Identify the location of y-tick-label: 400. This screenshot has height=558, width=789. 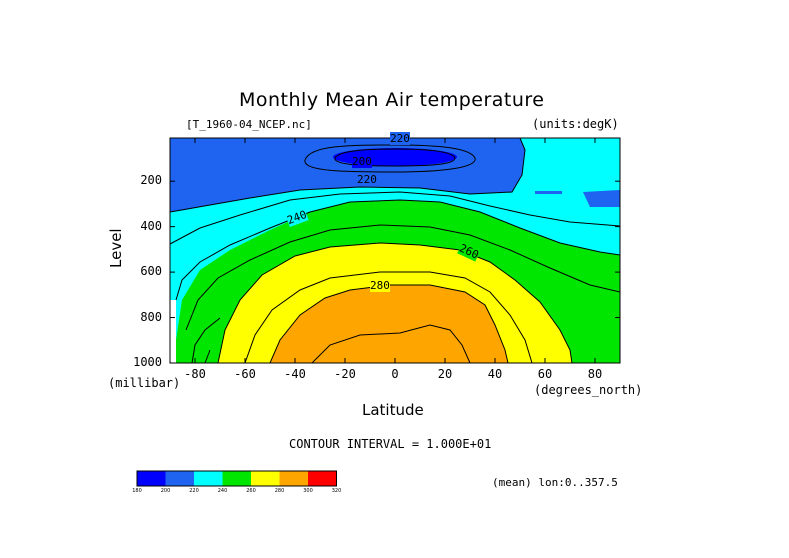
(151, 225).